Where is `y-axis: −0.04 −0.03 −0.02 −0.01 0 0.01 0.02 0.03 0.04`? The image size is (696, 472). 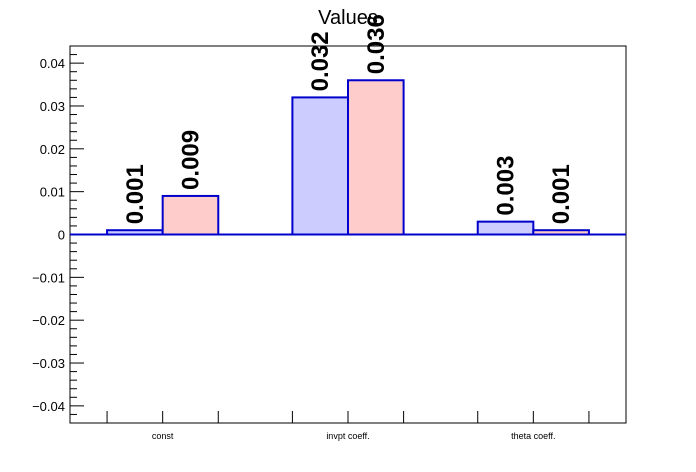 y-axis: −0.04 −0.03 −0.02 −0.01 0 0.01 0.02 0.03 0.04 is located at coordinates (58, 234).